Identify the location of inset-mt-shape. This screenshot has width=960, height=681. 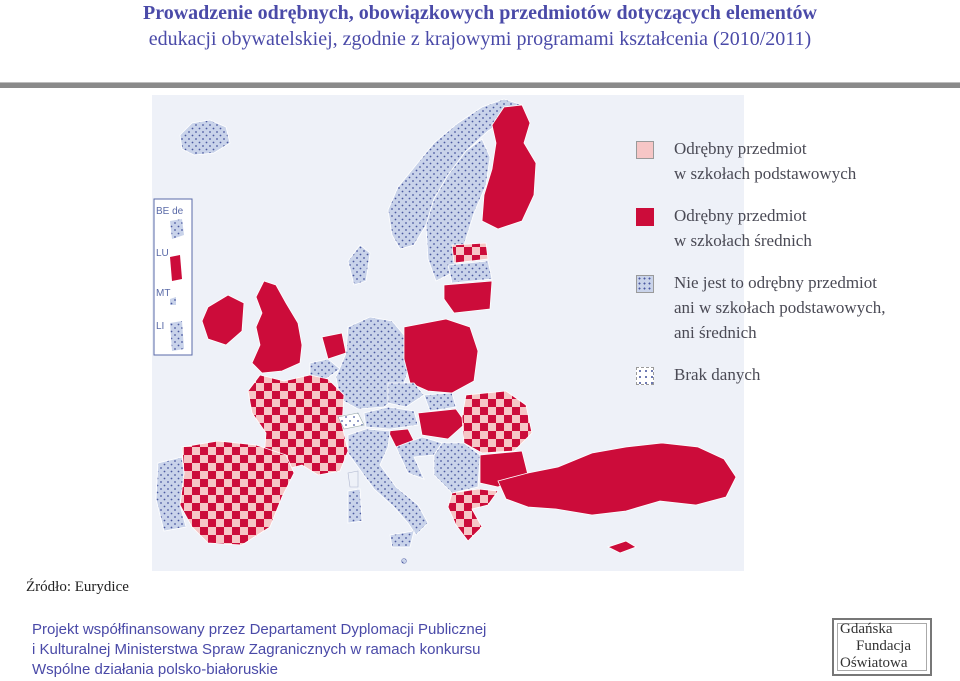
(173, 301).